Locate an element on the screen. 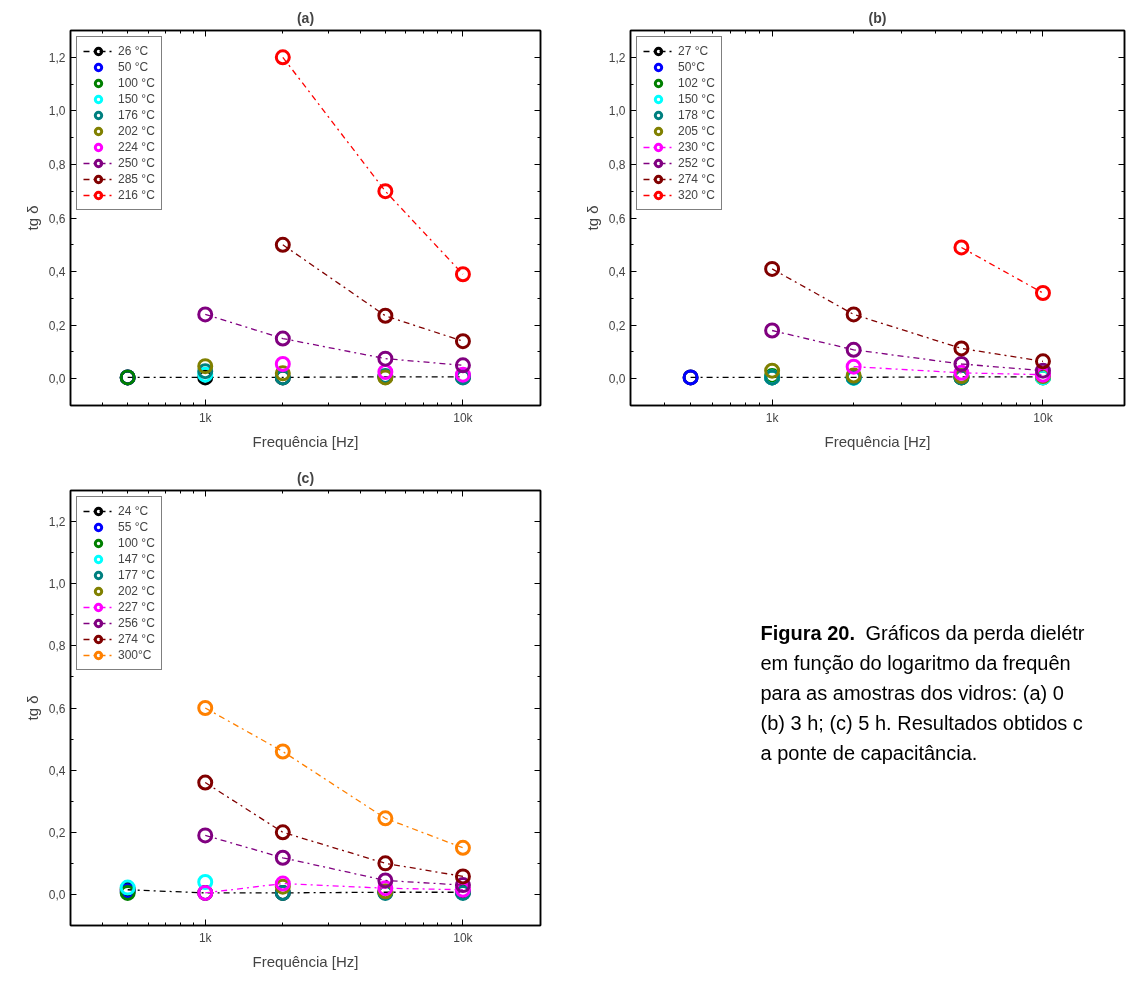  legend-label: 55 °C is located at coordinates (133, 527).